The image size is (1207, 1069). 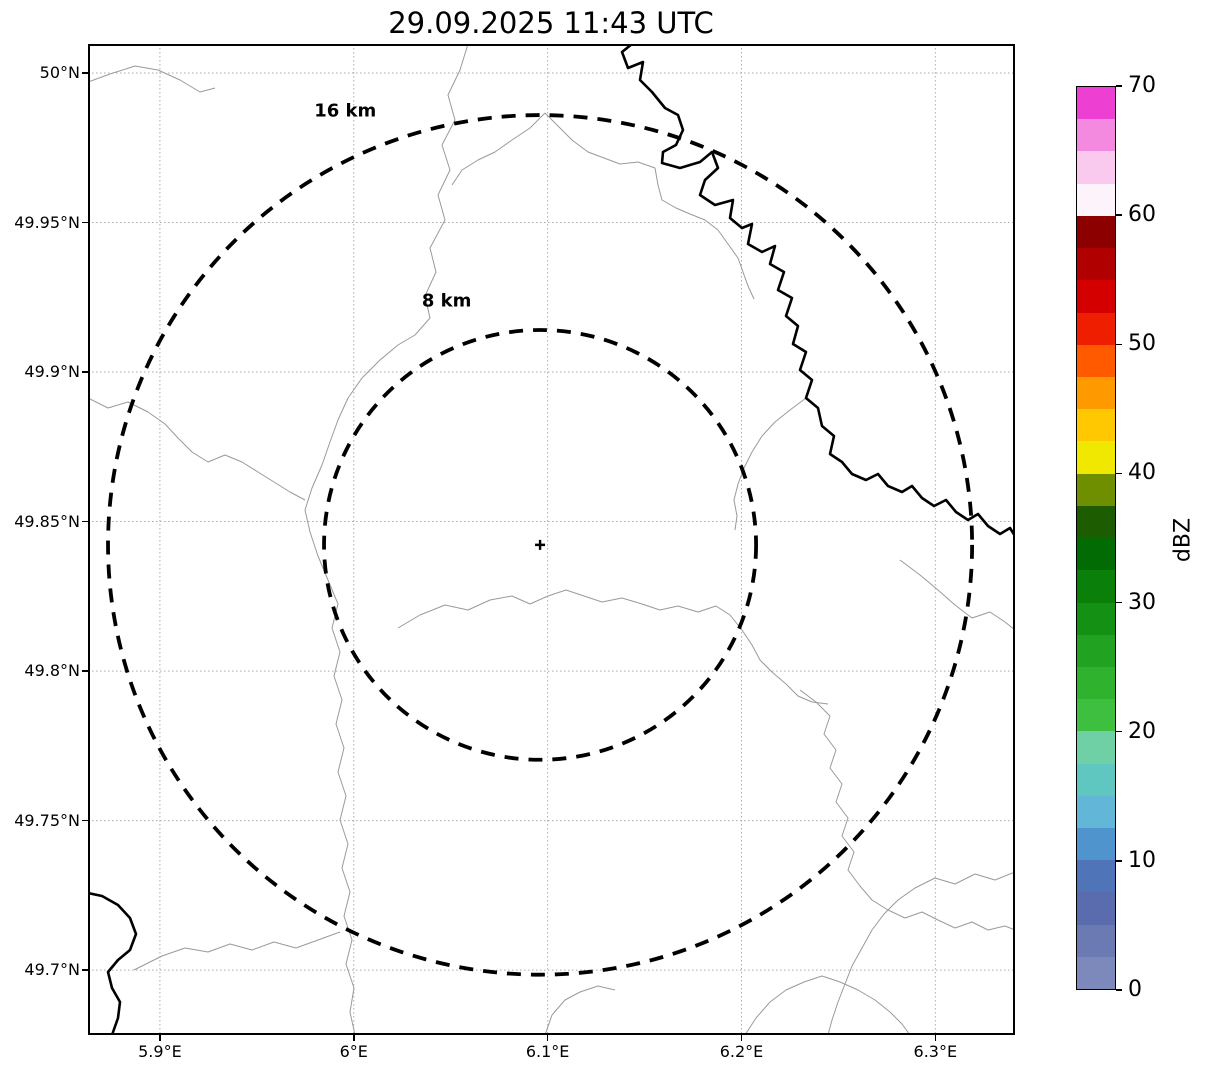 I want to click on colorbar-tick-label: 0, so click(x=1135, y=989).